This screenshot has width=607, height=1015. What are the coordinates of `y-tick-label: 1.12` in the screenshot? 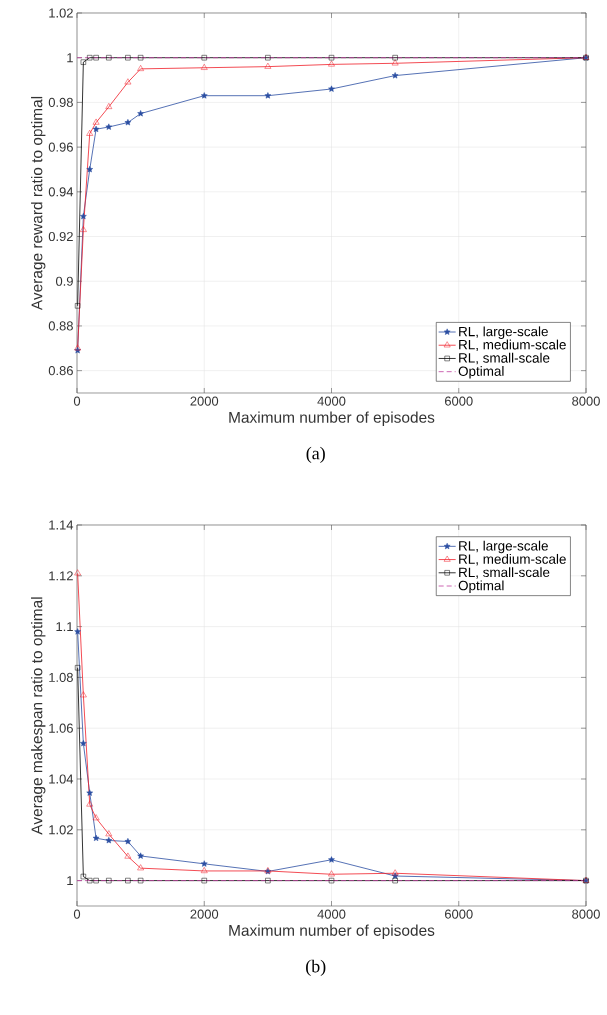 It's located at (61, 576).